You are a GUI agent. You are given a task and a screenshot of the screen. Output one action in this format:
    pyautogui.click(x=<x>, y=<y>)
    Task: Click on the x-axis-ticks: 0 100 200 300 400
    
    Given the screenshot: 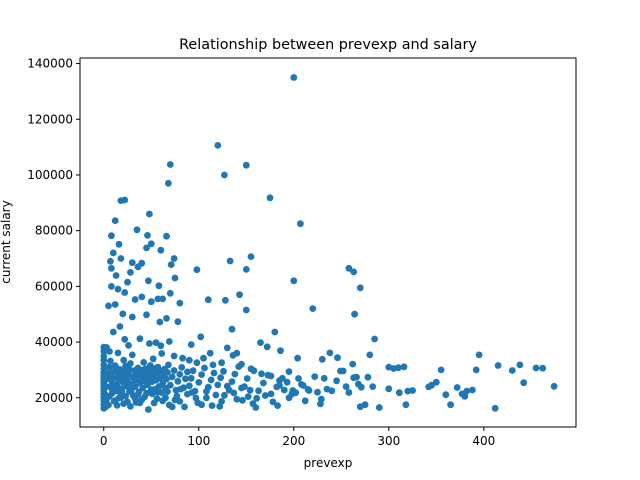 What is the action you would take?
    pyautogui.click(x=297, y=437)
    